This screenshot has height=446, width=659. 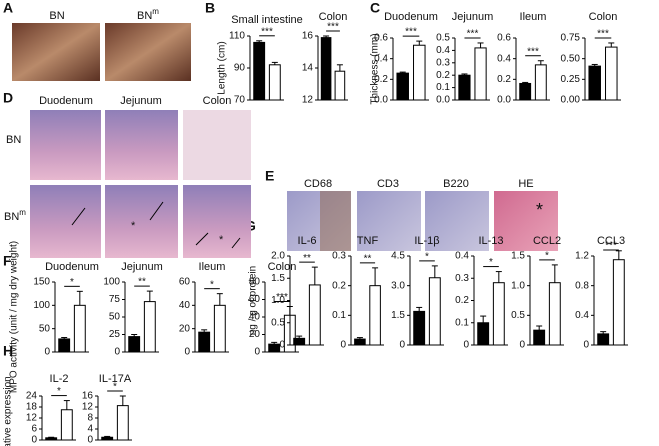 What do you see at coordinates (490, 241) in the screenshot?
I see `chart-title: IL-13` at bounding box center [490, 241].